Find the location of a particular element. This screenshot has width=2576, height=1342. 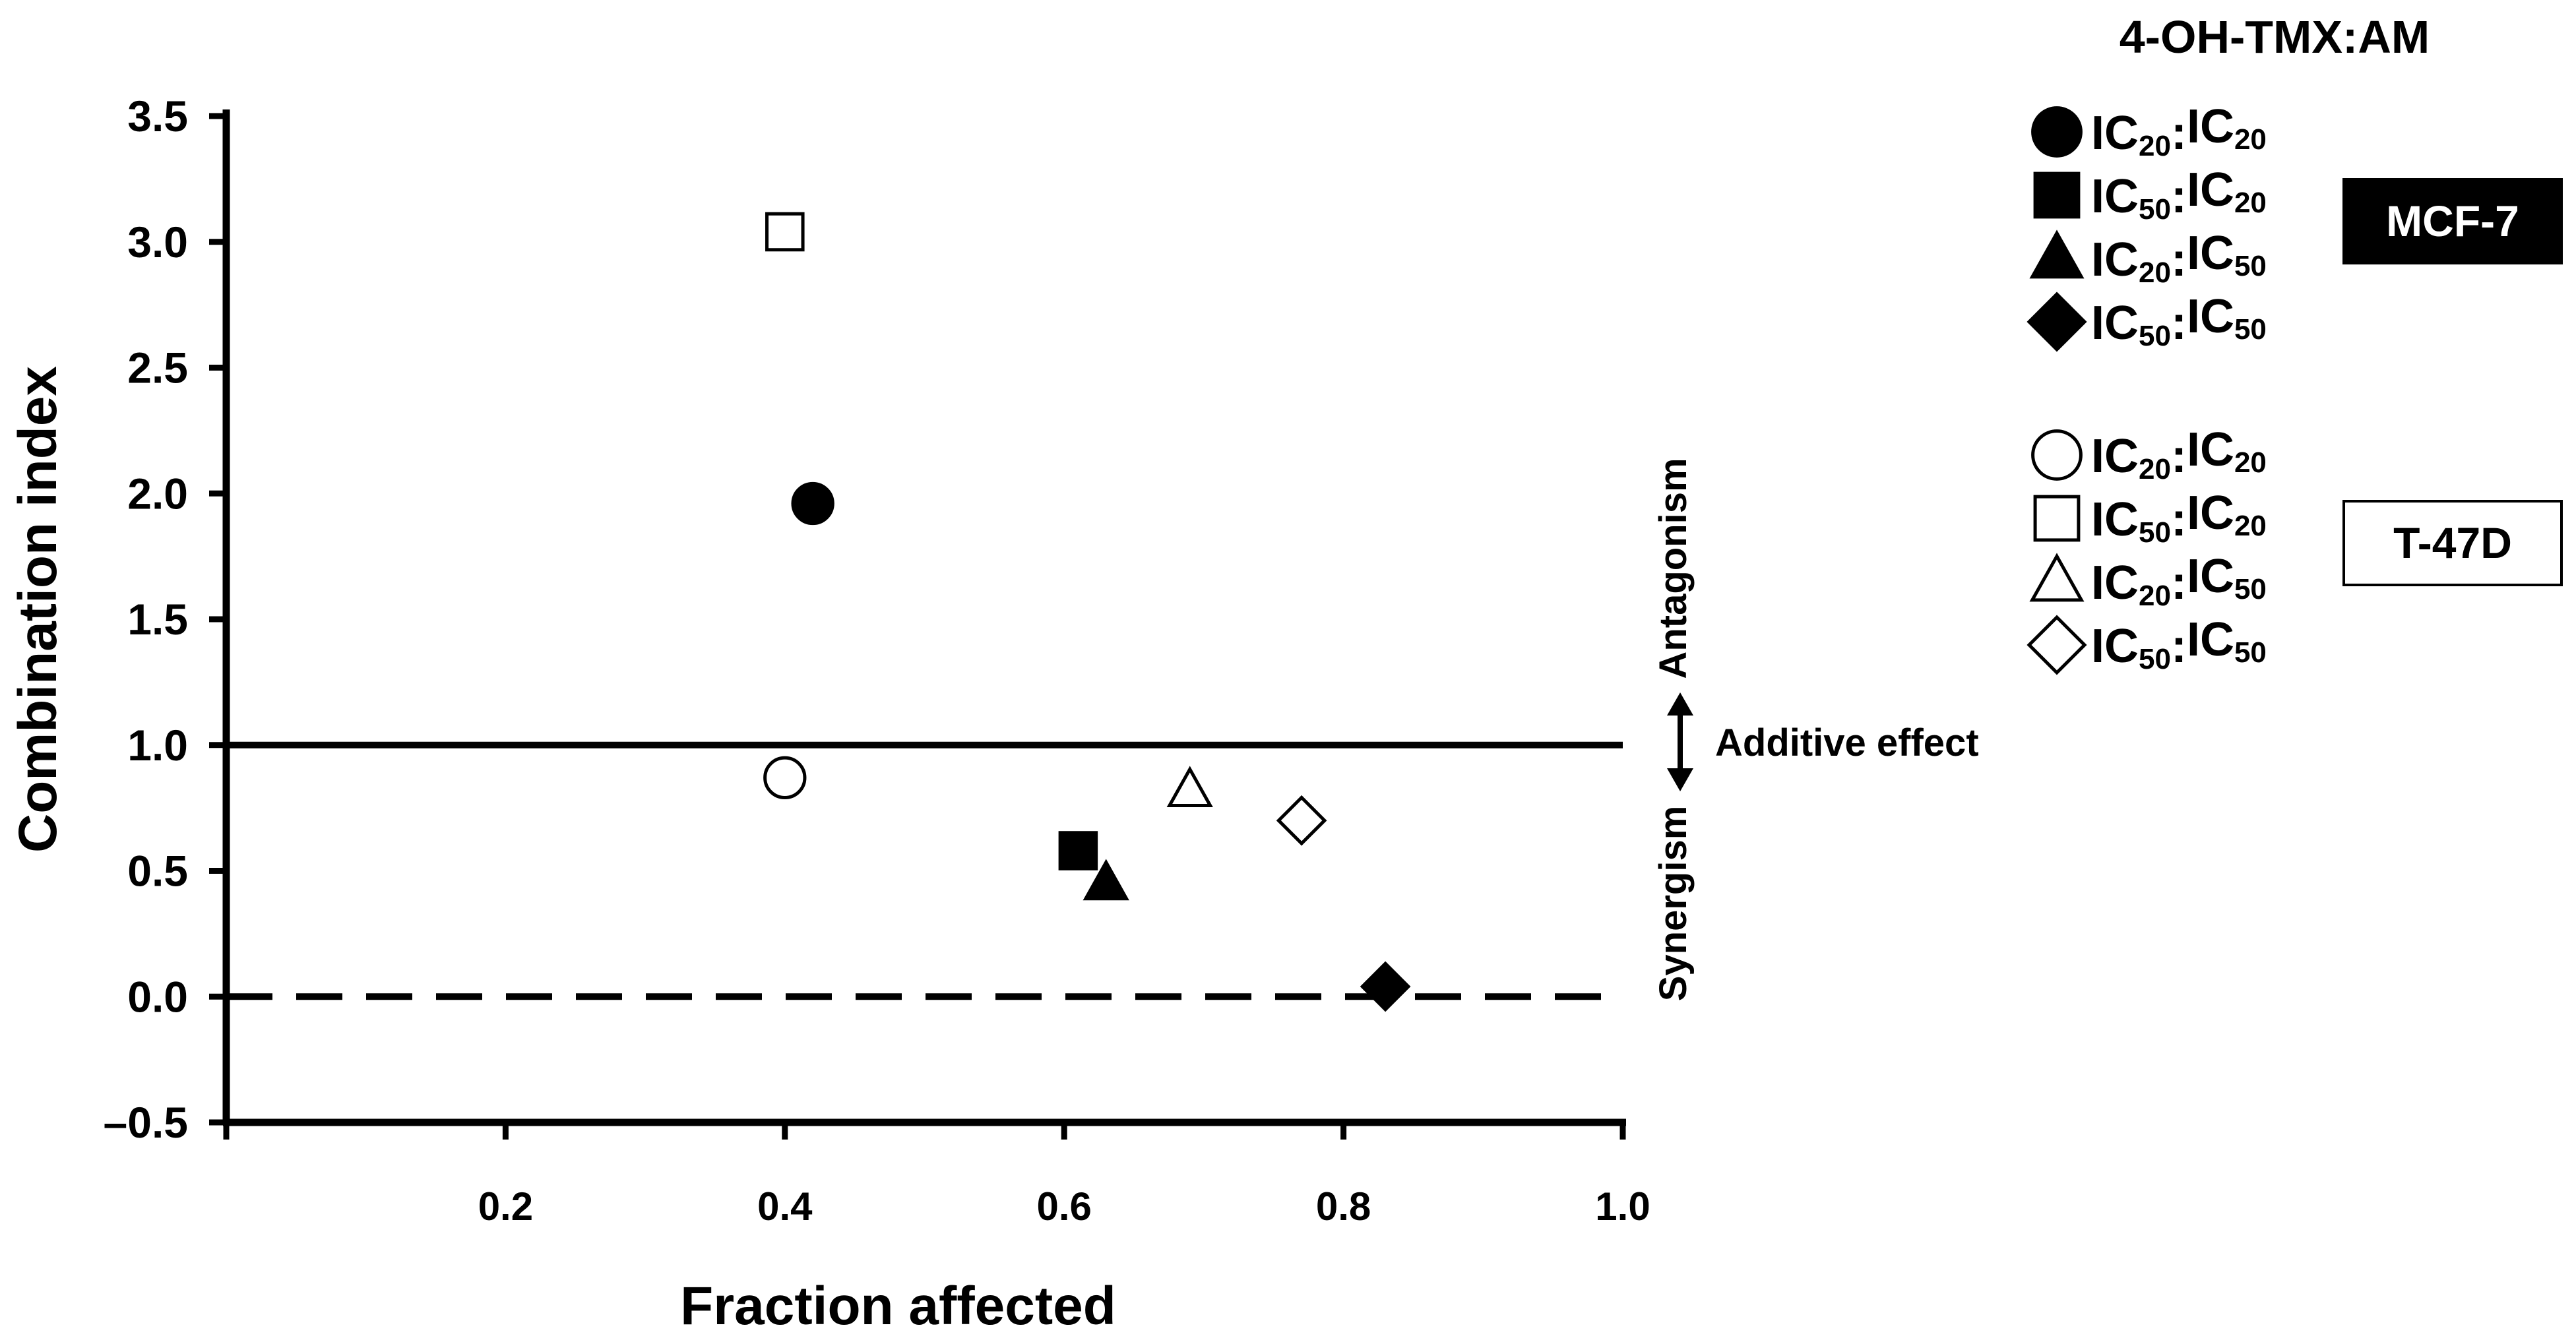

legend-marker-mcf-7-triangle is located at coordinates (2057, 254).